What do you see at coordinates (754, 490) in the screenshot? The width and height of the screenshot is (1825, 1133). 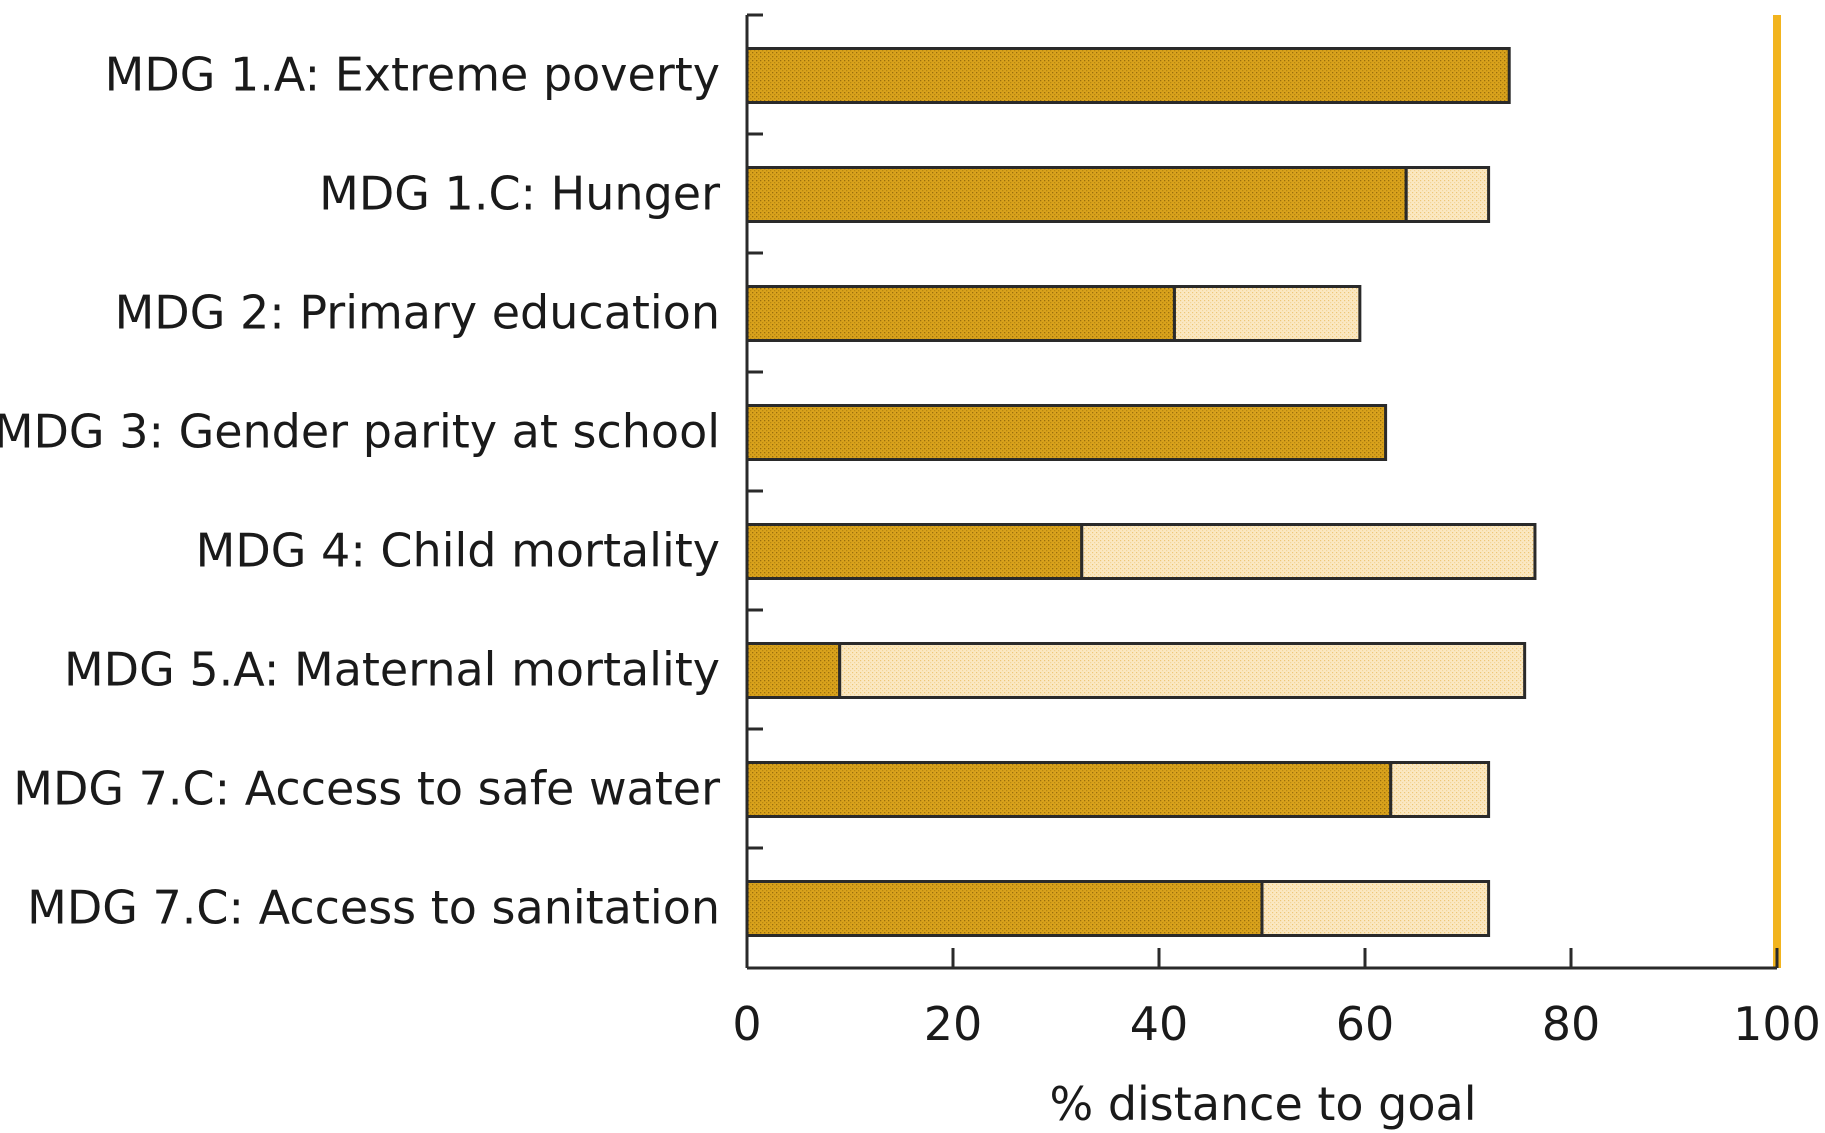 I see `y-axis` at bounding box center [754, 490].